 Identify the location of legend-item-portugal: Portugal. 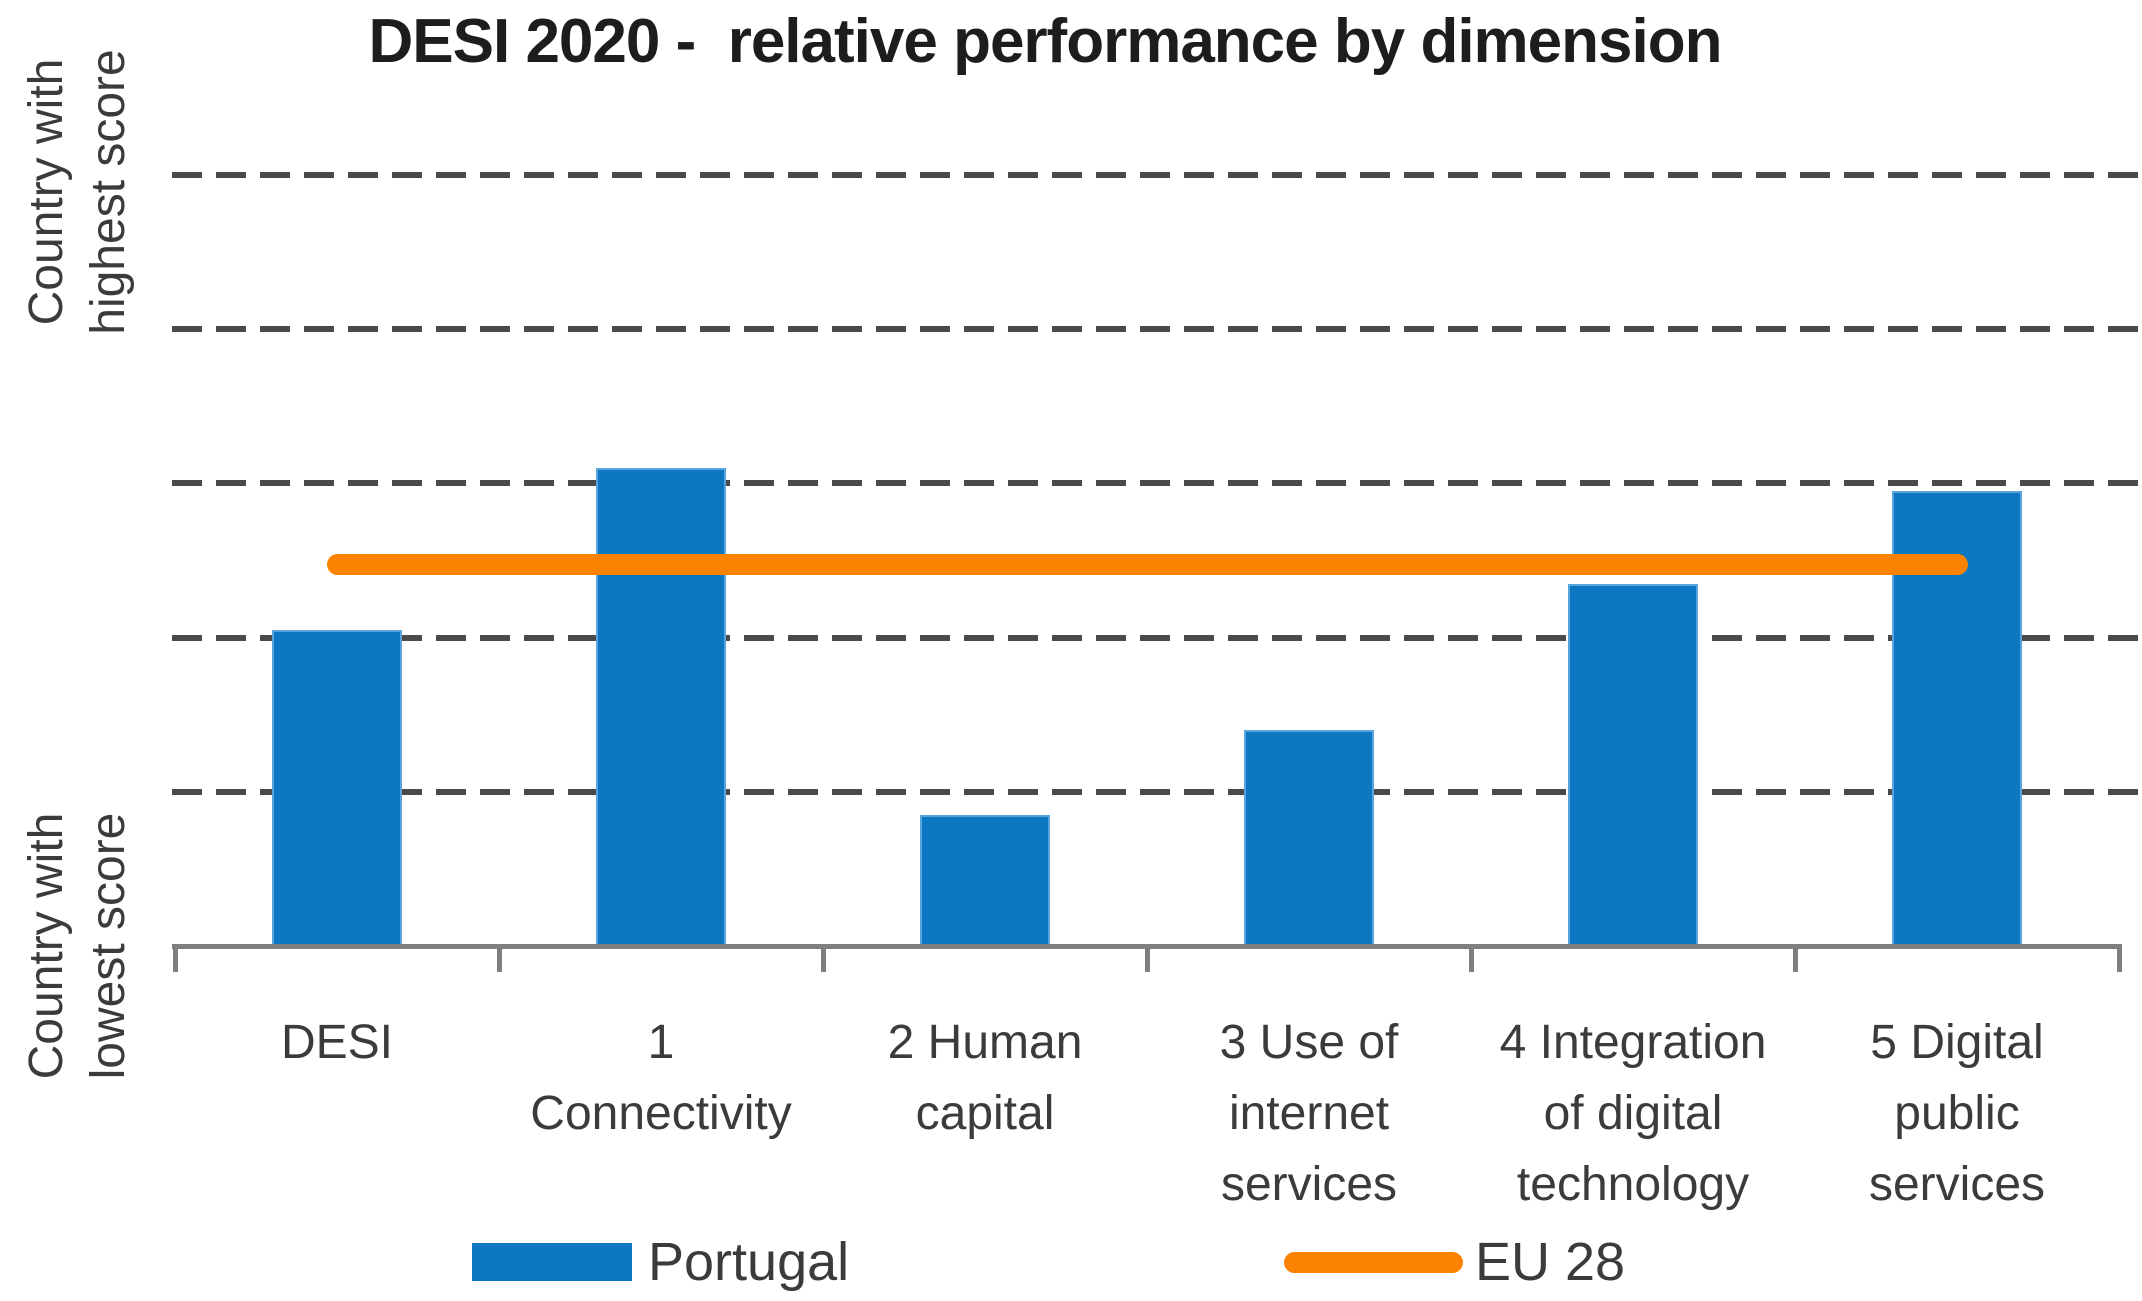
(661, 1262).